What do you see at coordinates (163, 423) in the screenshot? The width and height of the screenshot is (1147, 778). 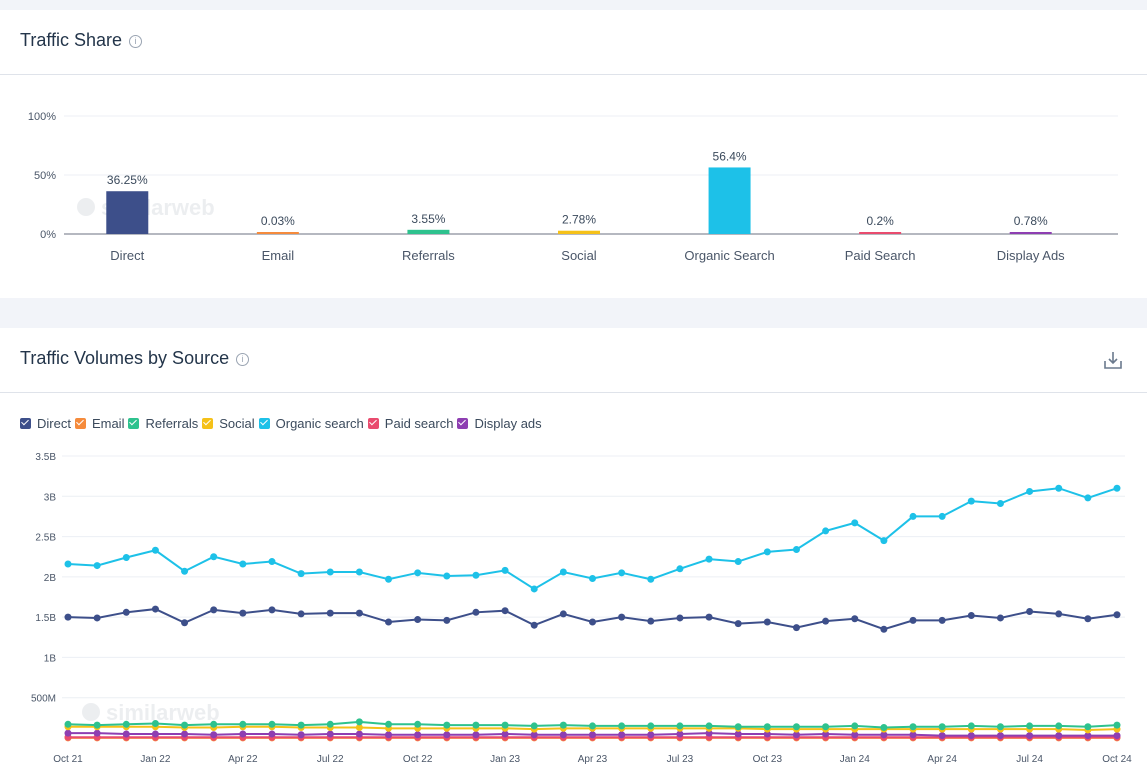 I see `legend-item: Referrals` at bounding box center [163, 423].